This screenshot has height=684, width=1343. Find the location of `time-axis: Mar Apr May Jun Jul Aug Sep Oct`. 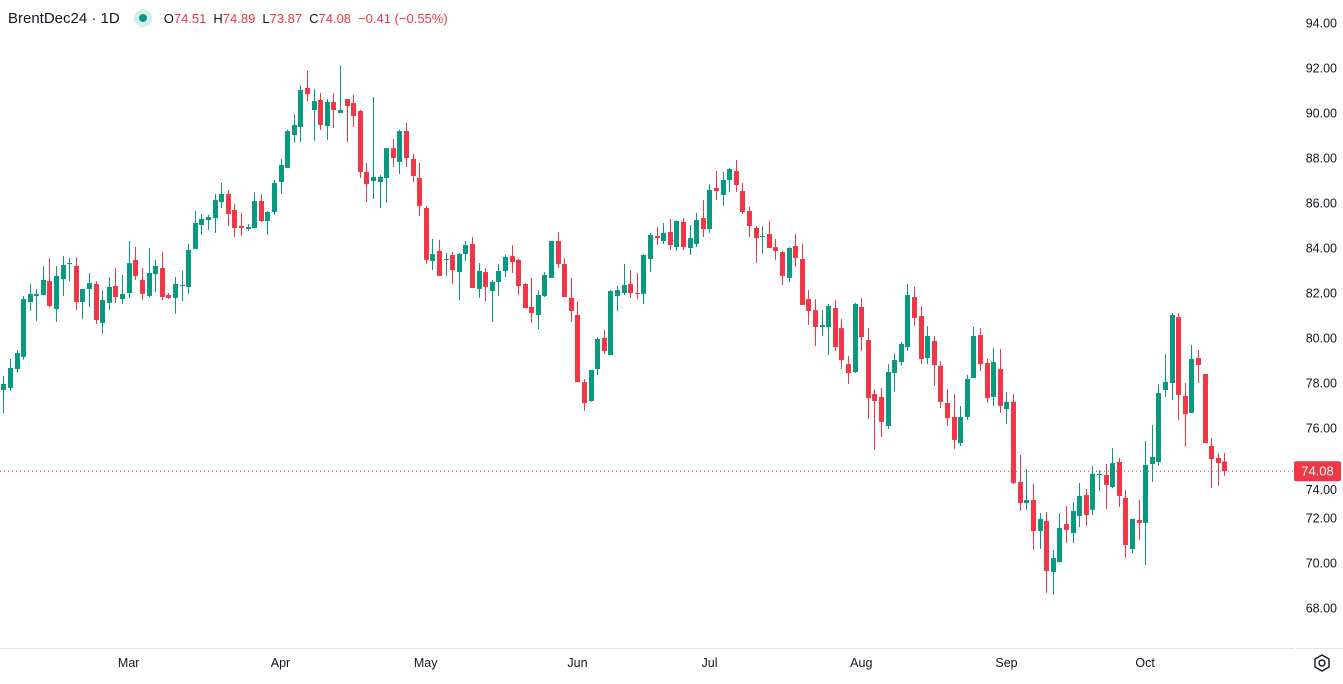

time-axis: Mar Apr May Jun Jul Aug Sep Oct is located at coordinates (636, 663).